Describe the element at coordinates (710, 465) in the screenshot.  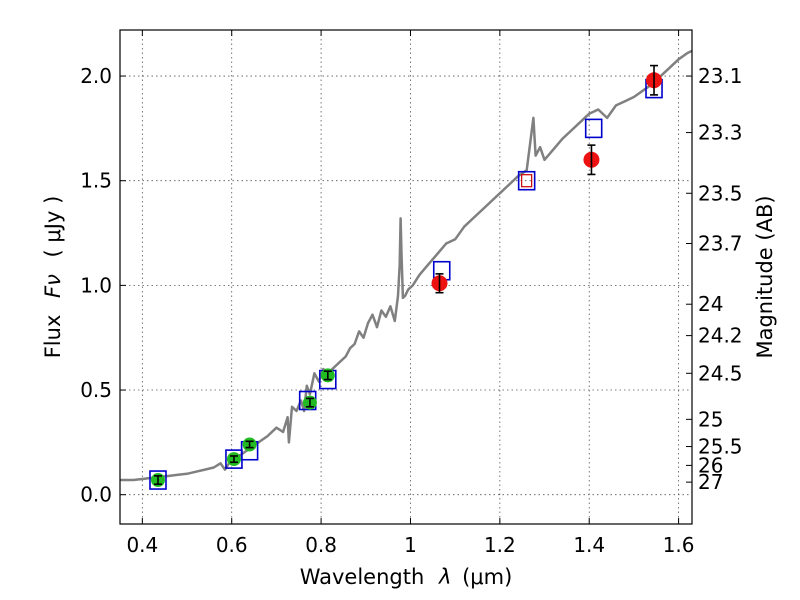
I see `y2-tick-label: 26` at that location.